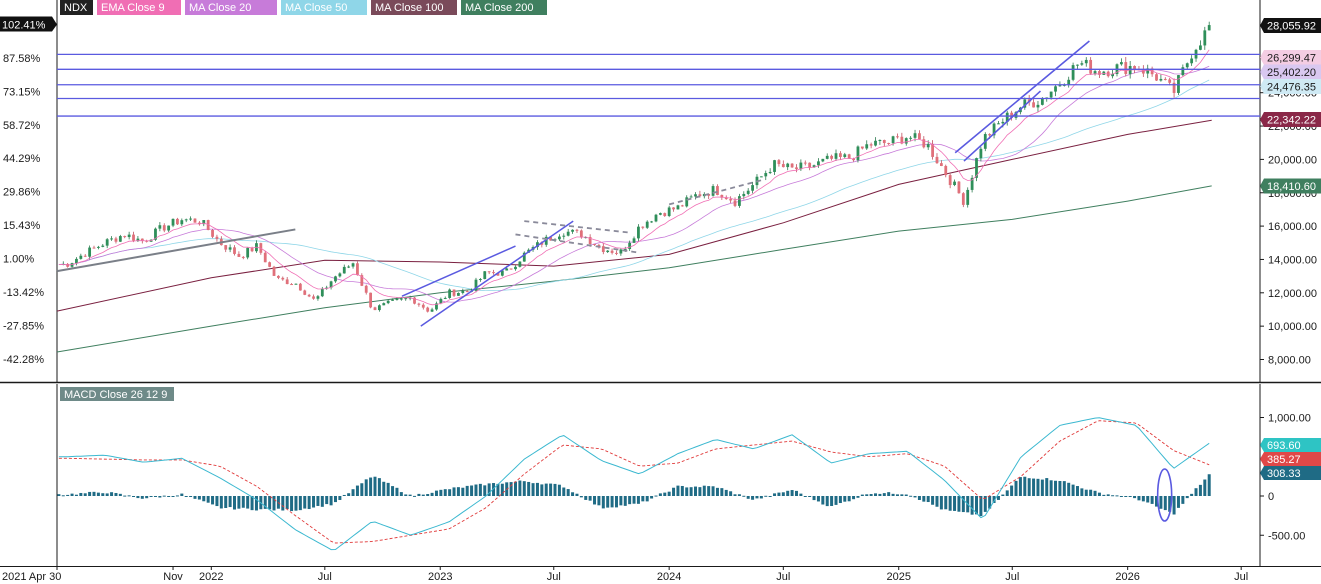 This screenshot has width=1321, height=584. Describe the element at coordinates (1291, 73) in the screenshot. I see `level-tag-2-text: 25,402.20` at that location.